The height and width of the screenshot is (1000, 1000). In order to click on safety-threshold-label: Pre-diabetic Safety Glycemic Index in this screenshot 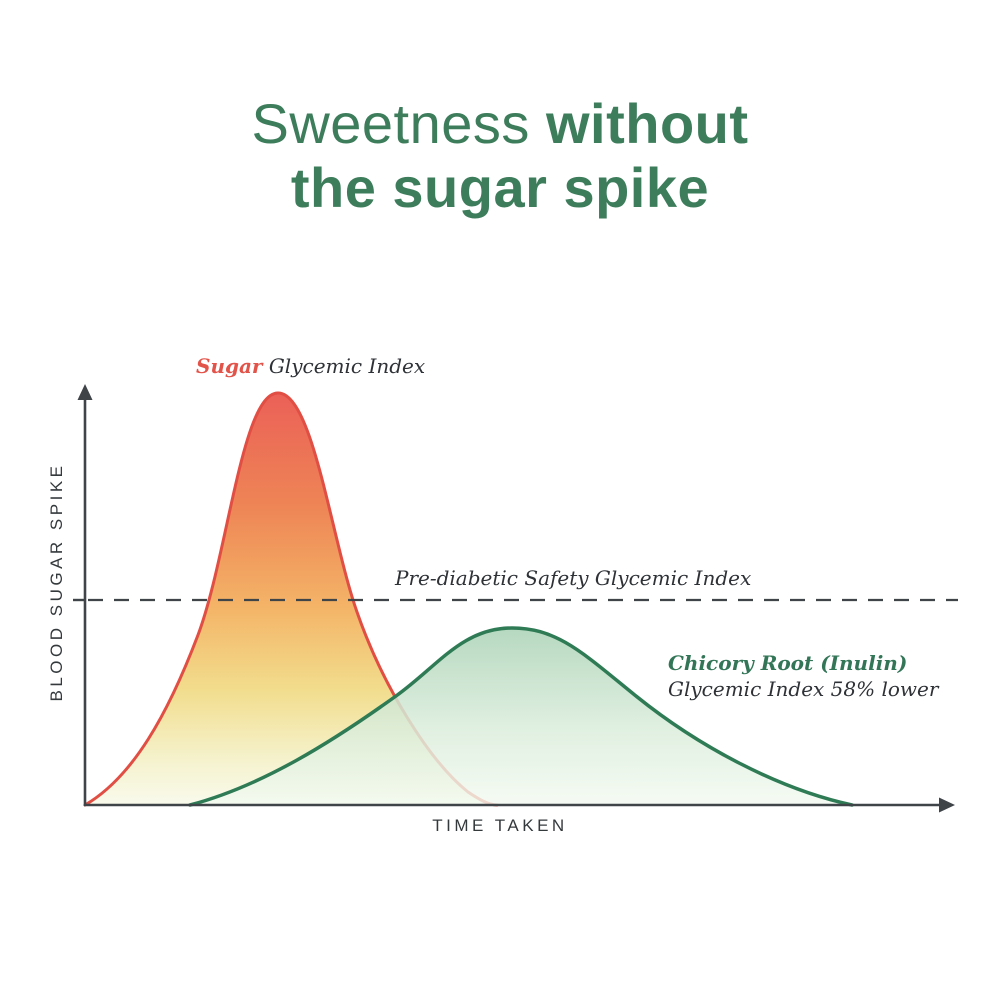, I will do `click(573, 578)`.